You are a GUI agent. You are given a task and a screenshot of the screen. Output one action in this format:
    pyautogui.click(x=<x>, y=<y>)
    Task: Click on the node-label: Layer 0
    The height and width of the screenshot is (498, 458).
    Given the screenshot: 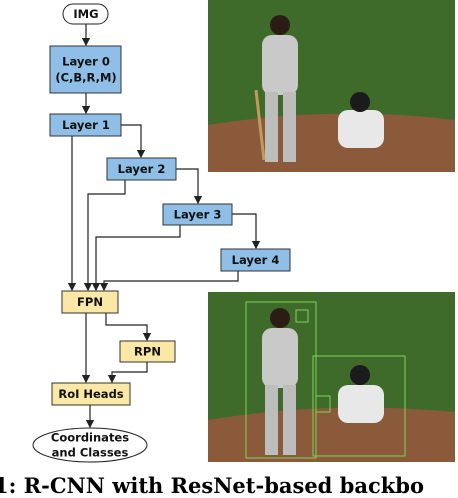 What is the action you would take?
    pyautogui.click(x=86, y=62)
    